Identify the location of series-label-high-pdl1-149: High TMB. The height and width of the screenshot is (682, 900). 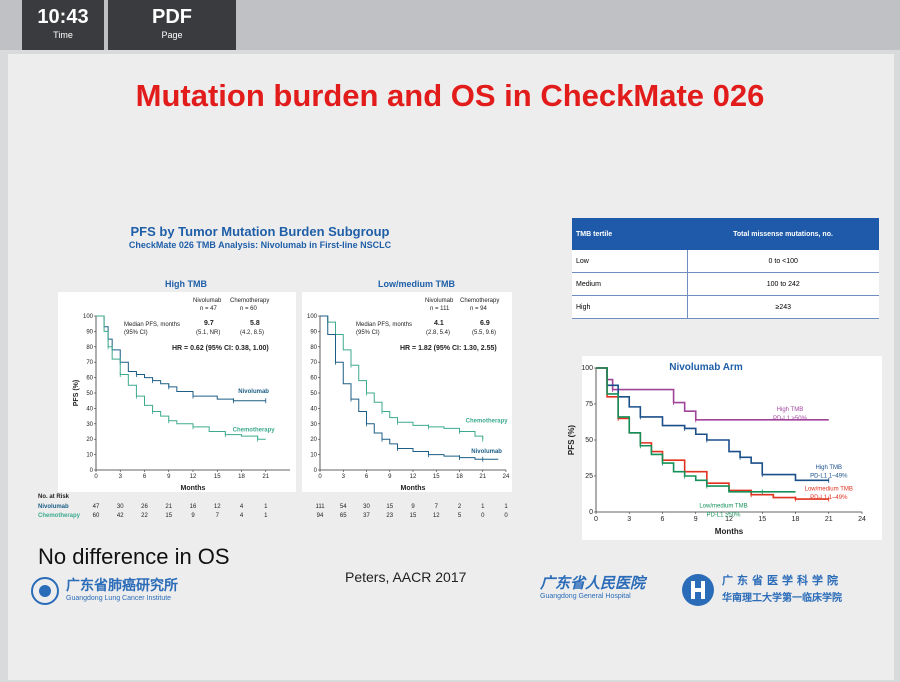
(828, 468).